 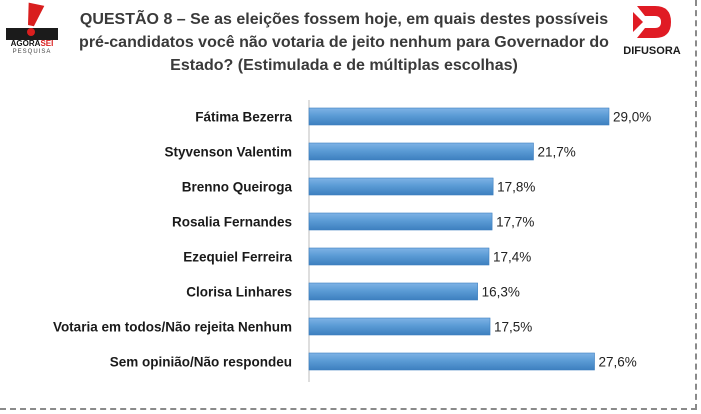 I want to click on agora-sei-logo-name: AGORASEI, so click(x=32, y=43).